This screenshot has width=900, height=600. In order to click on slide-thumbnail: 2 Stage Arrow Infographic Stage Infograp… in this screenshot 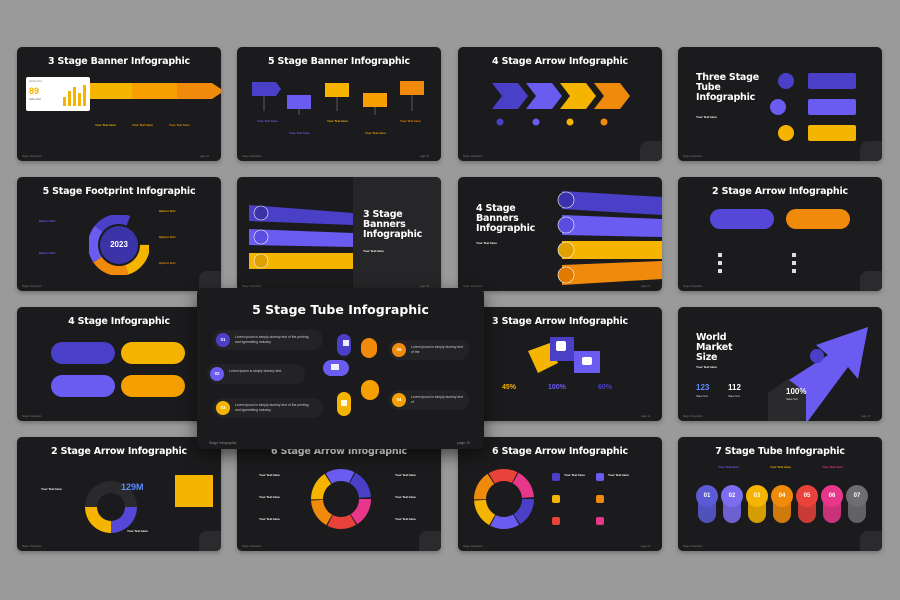, I will do `click(780, 234)`.